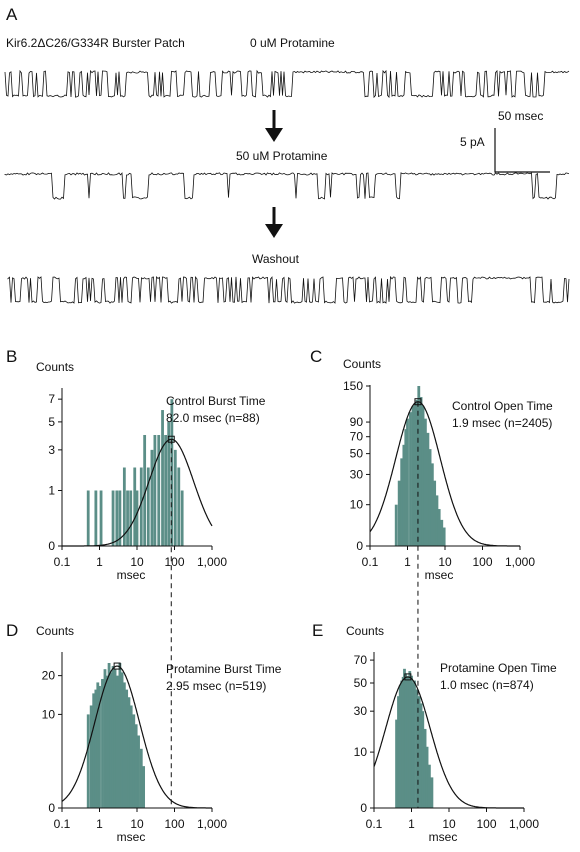 The height and width of the screenshot is (852, 580). What do you see at coordinates (487, 685) in the screenshot?
I see `annotation-value: 1.0 msec (n=874)` at bounding box center [487, 685].